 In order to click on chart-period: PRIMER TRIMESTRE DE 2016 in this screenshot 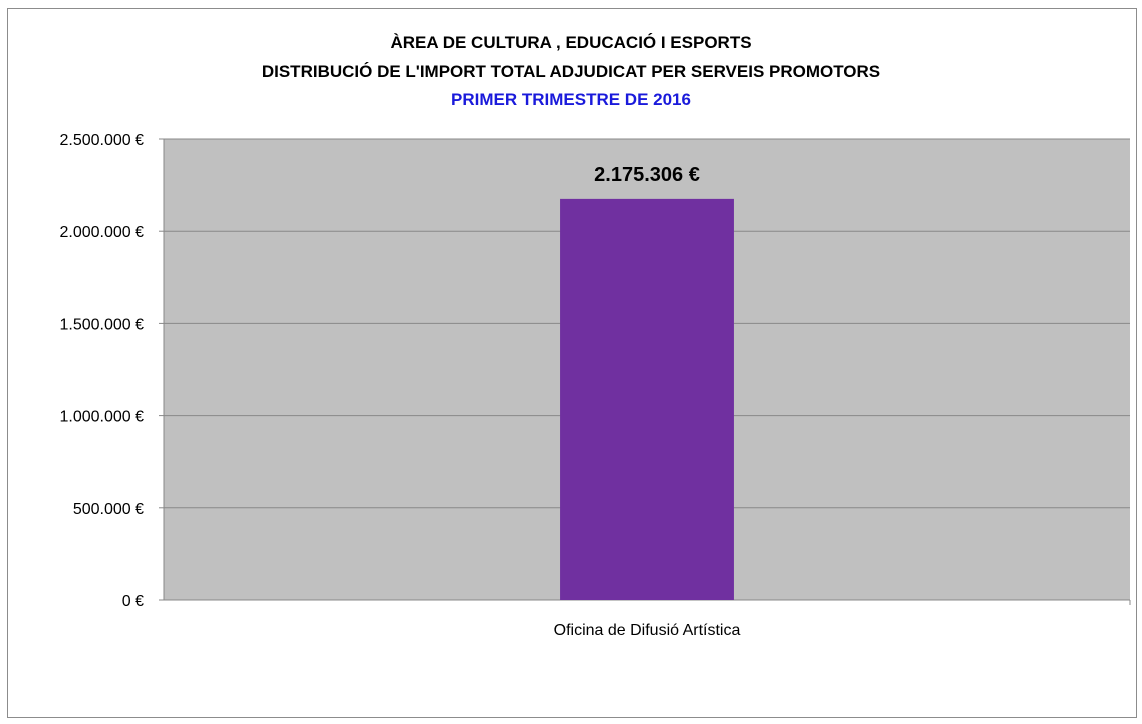, I will do `click(571, 99)`.